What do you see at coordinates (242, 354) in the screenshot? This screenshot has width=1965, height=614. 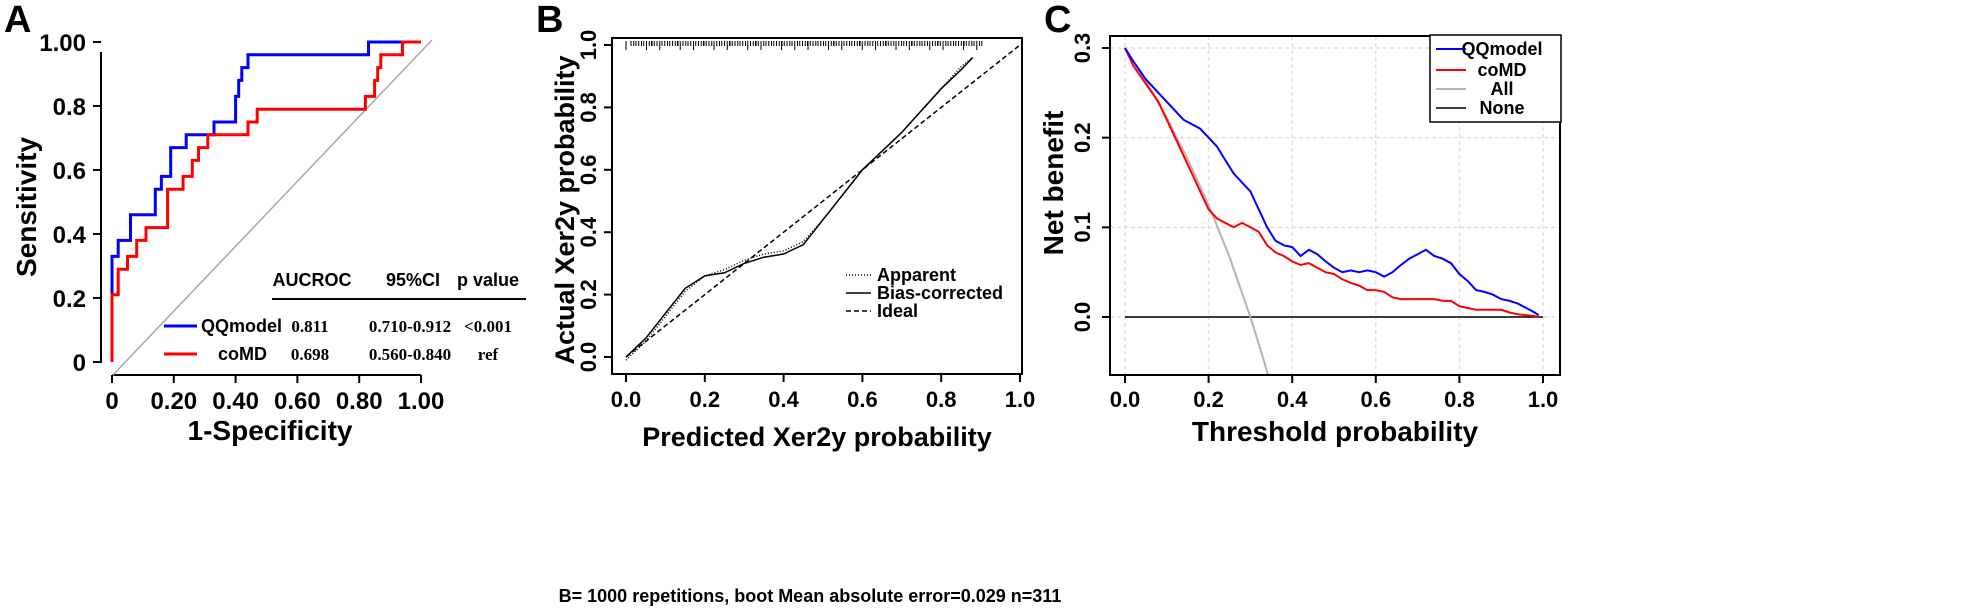 I see `legend-label-comd: coMD` at bounding box center [242, 354].